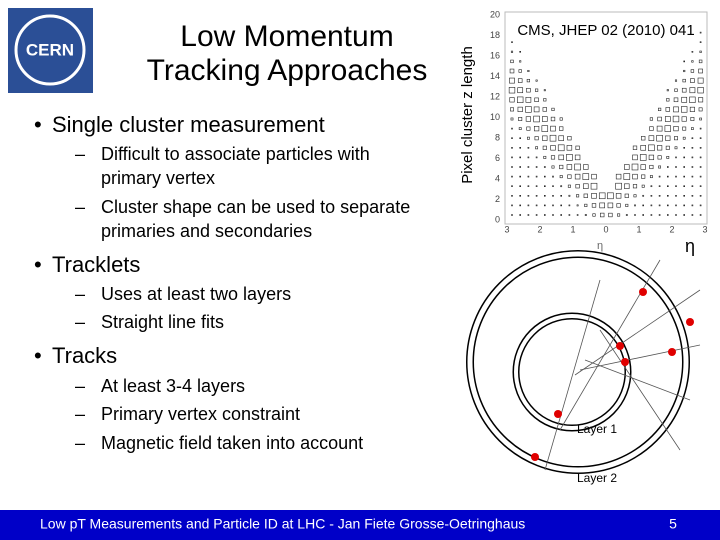 This screenshot has width=720, height=540. What do you see at coordinates (360, 525) in the screenshot?
I see `footer-bar` at bounding box center [360, 525].